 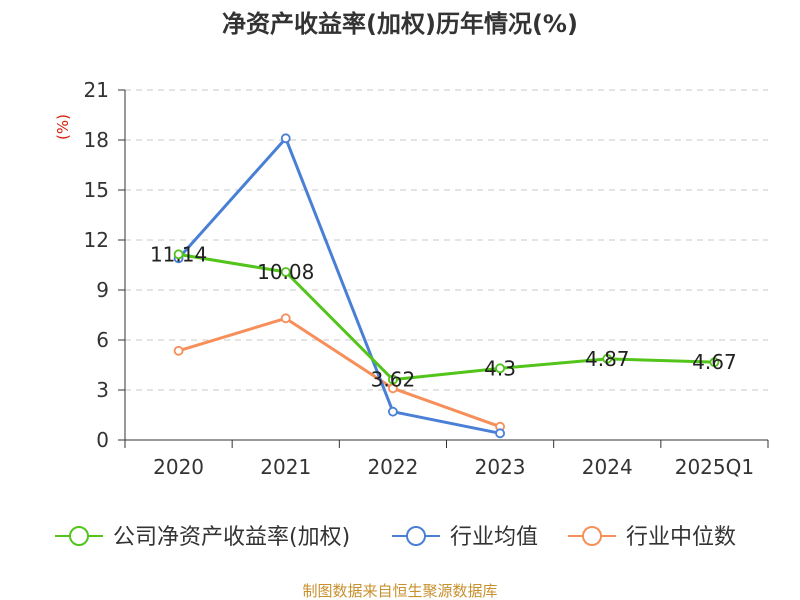 I want to click on legend-item-0: 公司净资产收益率(加权), so click(x=202, y=537).